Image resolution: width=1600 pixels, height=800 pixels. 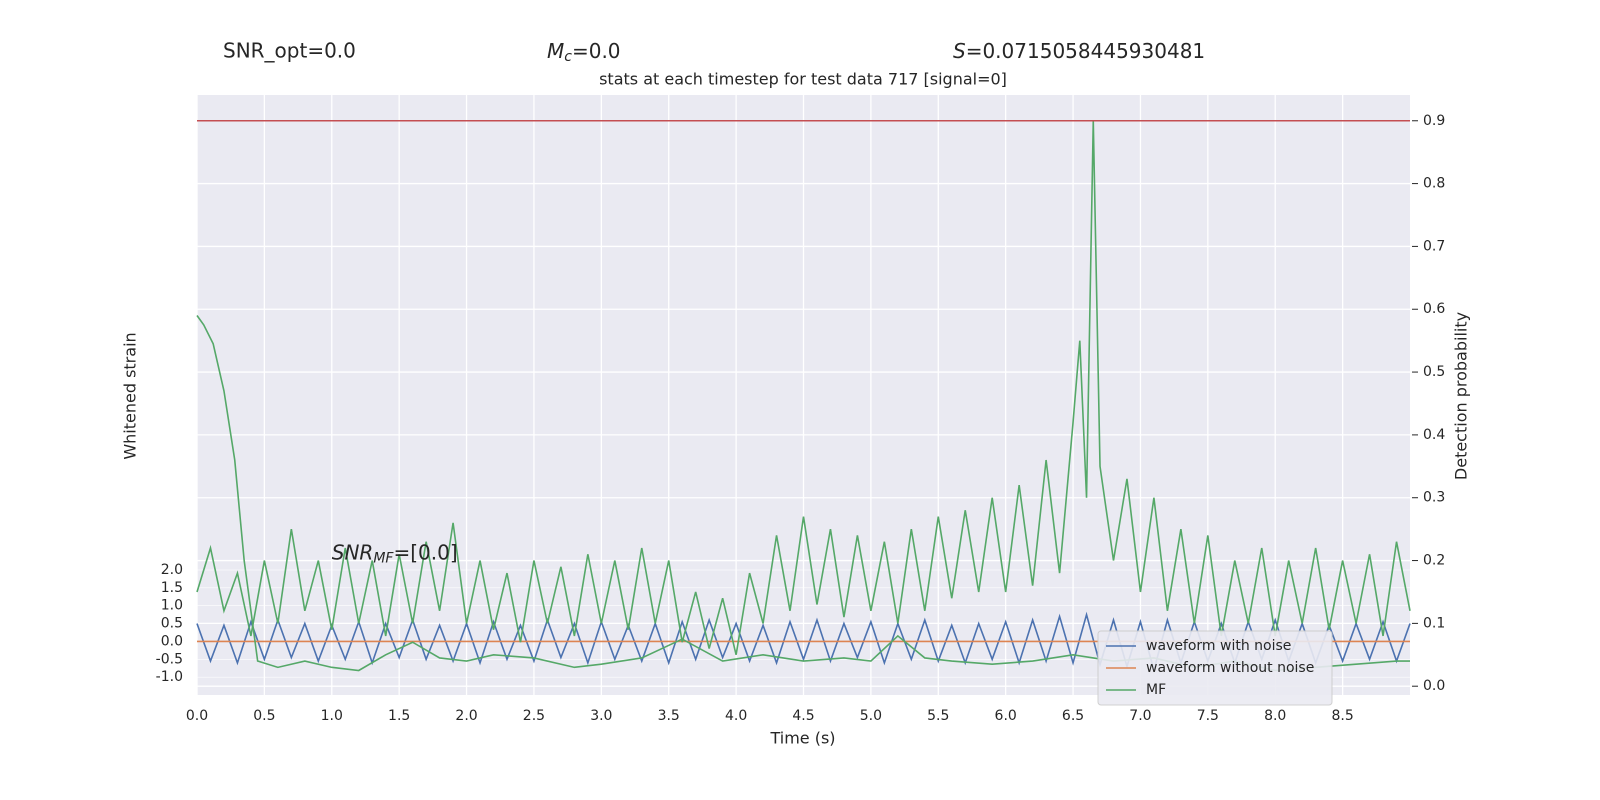 What do you see at coordinates (938, 716) in the screenshot?
I see `x-tick-label: 5.5` at bounding box center [938, 716].